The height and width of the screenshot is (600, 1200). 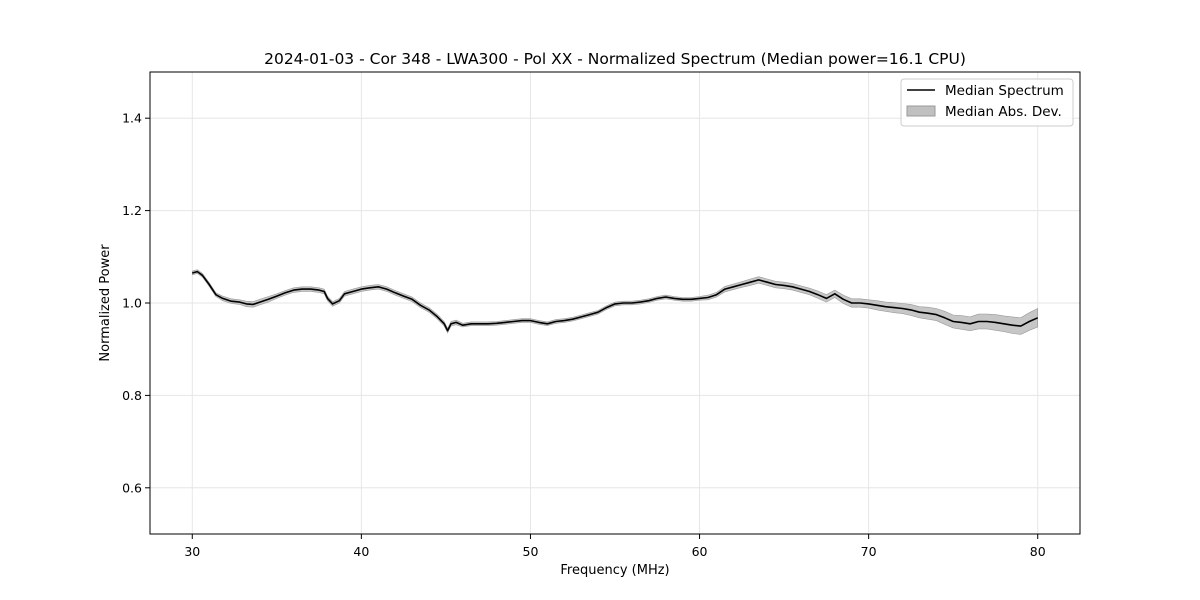 I want to click on mad-band-layer, so click(x=615, y=302).